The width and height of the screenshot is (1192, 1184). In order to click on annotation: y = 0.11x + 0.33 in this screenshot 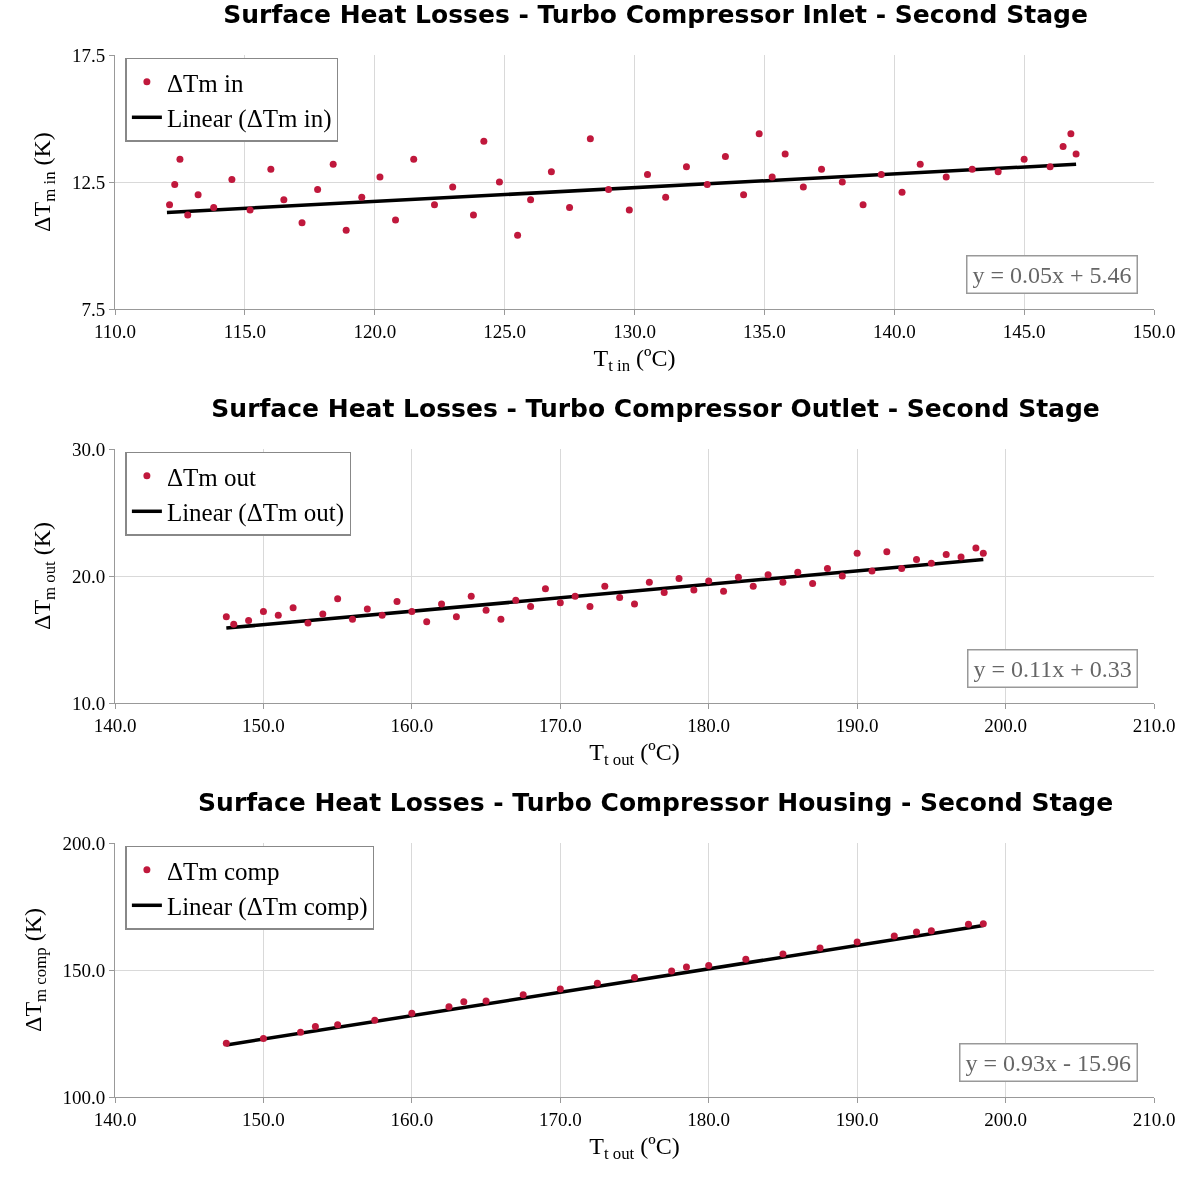, I will do `click(1052, 668)`.